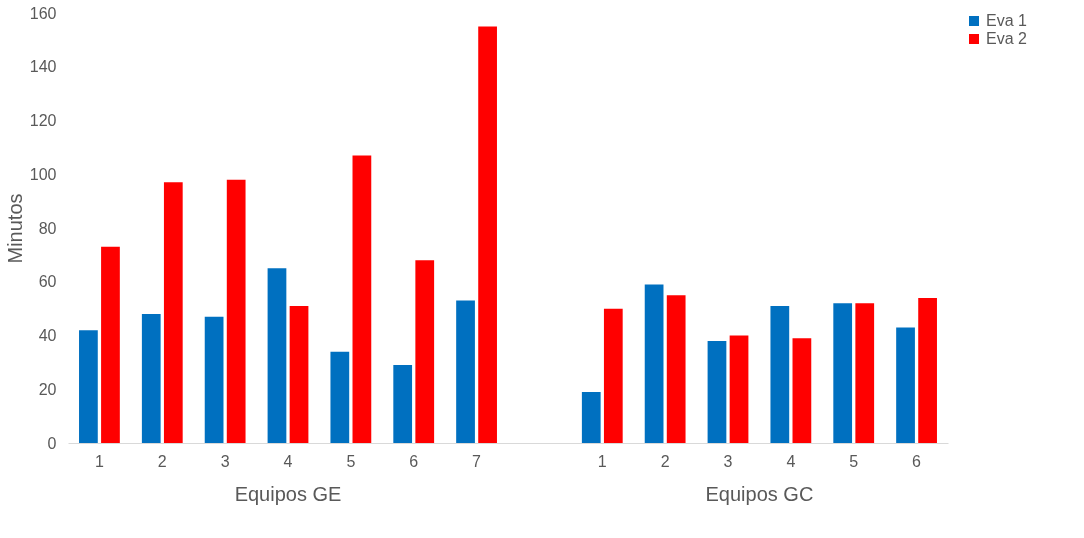 Image resolution: width=1084 pixels, height=538 pixels. I want to click on y-tick-label: 160, so click(43, 13).